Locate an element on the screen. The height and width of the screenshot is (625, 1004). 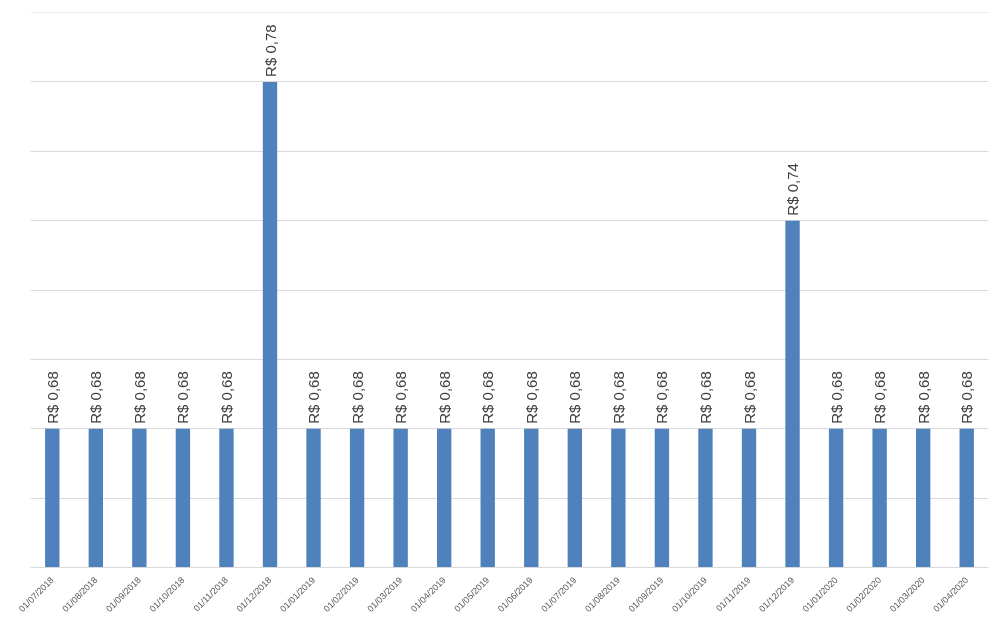
data-label: R$ 0,78 is located at coordinates (270, 50).